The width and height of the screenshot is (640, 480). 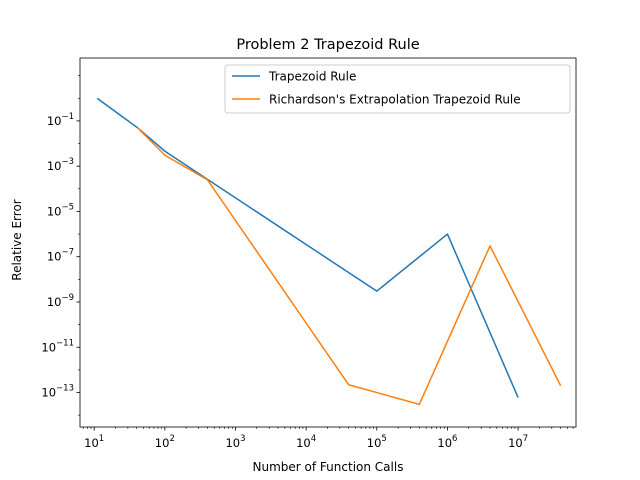 I want to click on x-tick-label: 10⁴, so click(x=306, y=442).